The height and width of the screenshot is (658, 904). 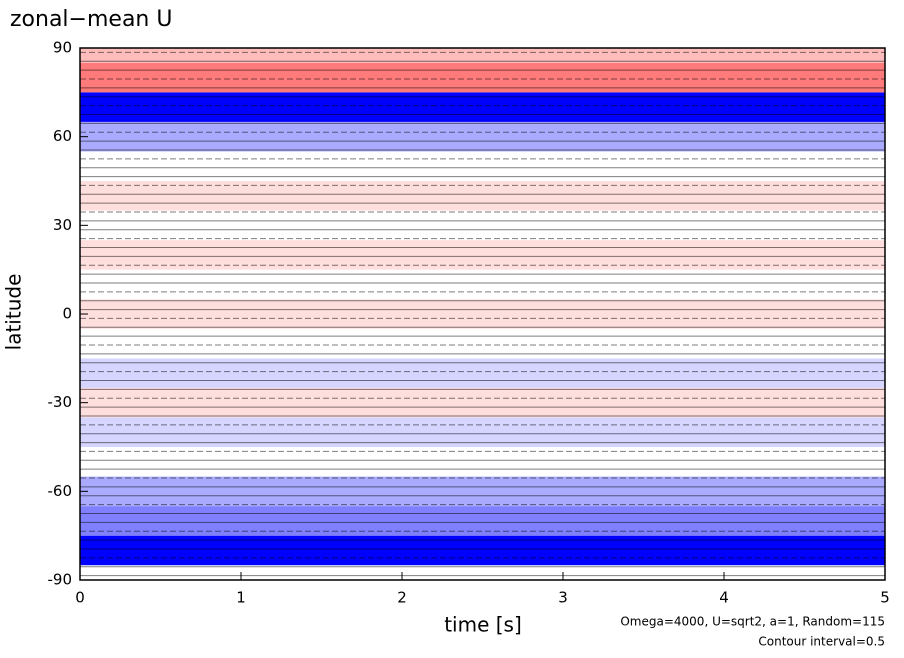 What do you see at coordinates (563, 598) in the screenshot?
I see `x-tick-label: 3` at bounding box center [563, 598].